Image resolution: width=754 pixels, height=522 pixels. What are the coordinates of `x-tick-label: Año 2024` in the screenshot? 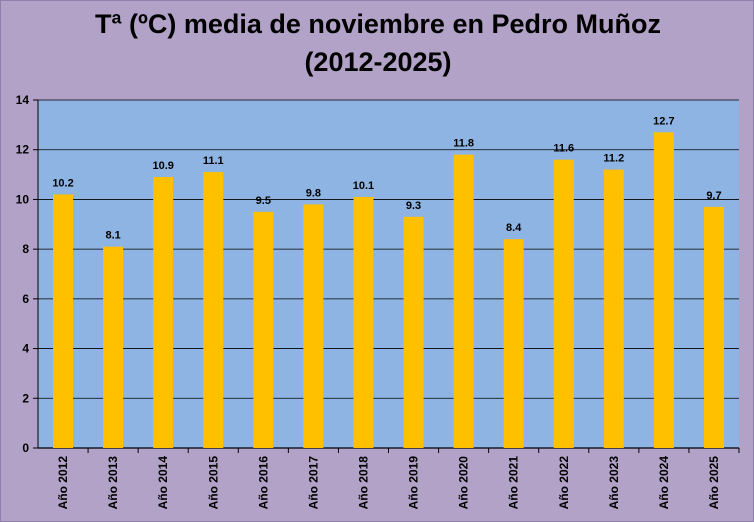 It's located at (664, 483).